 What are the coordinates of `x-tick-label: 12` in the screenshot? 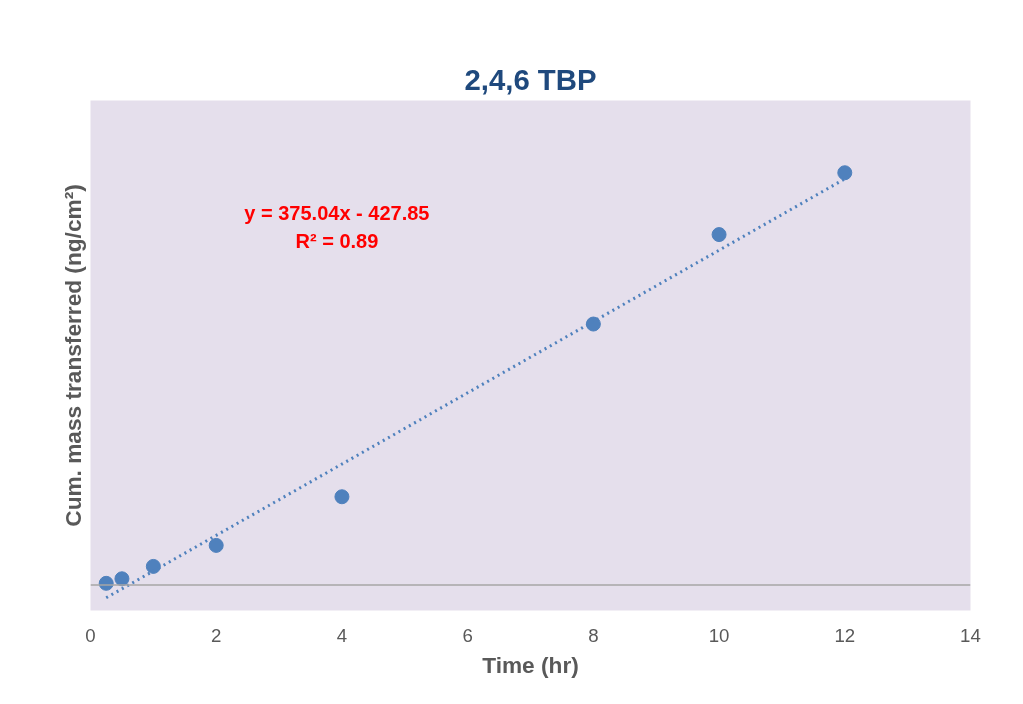 It's located at (845, 635).